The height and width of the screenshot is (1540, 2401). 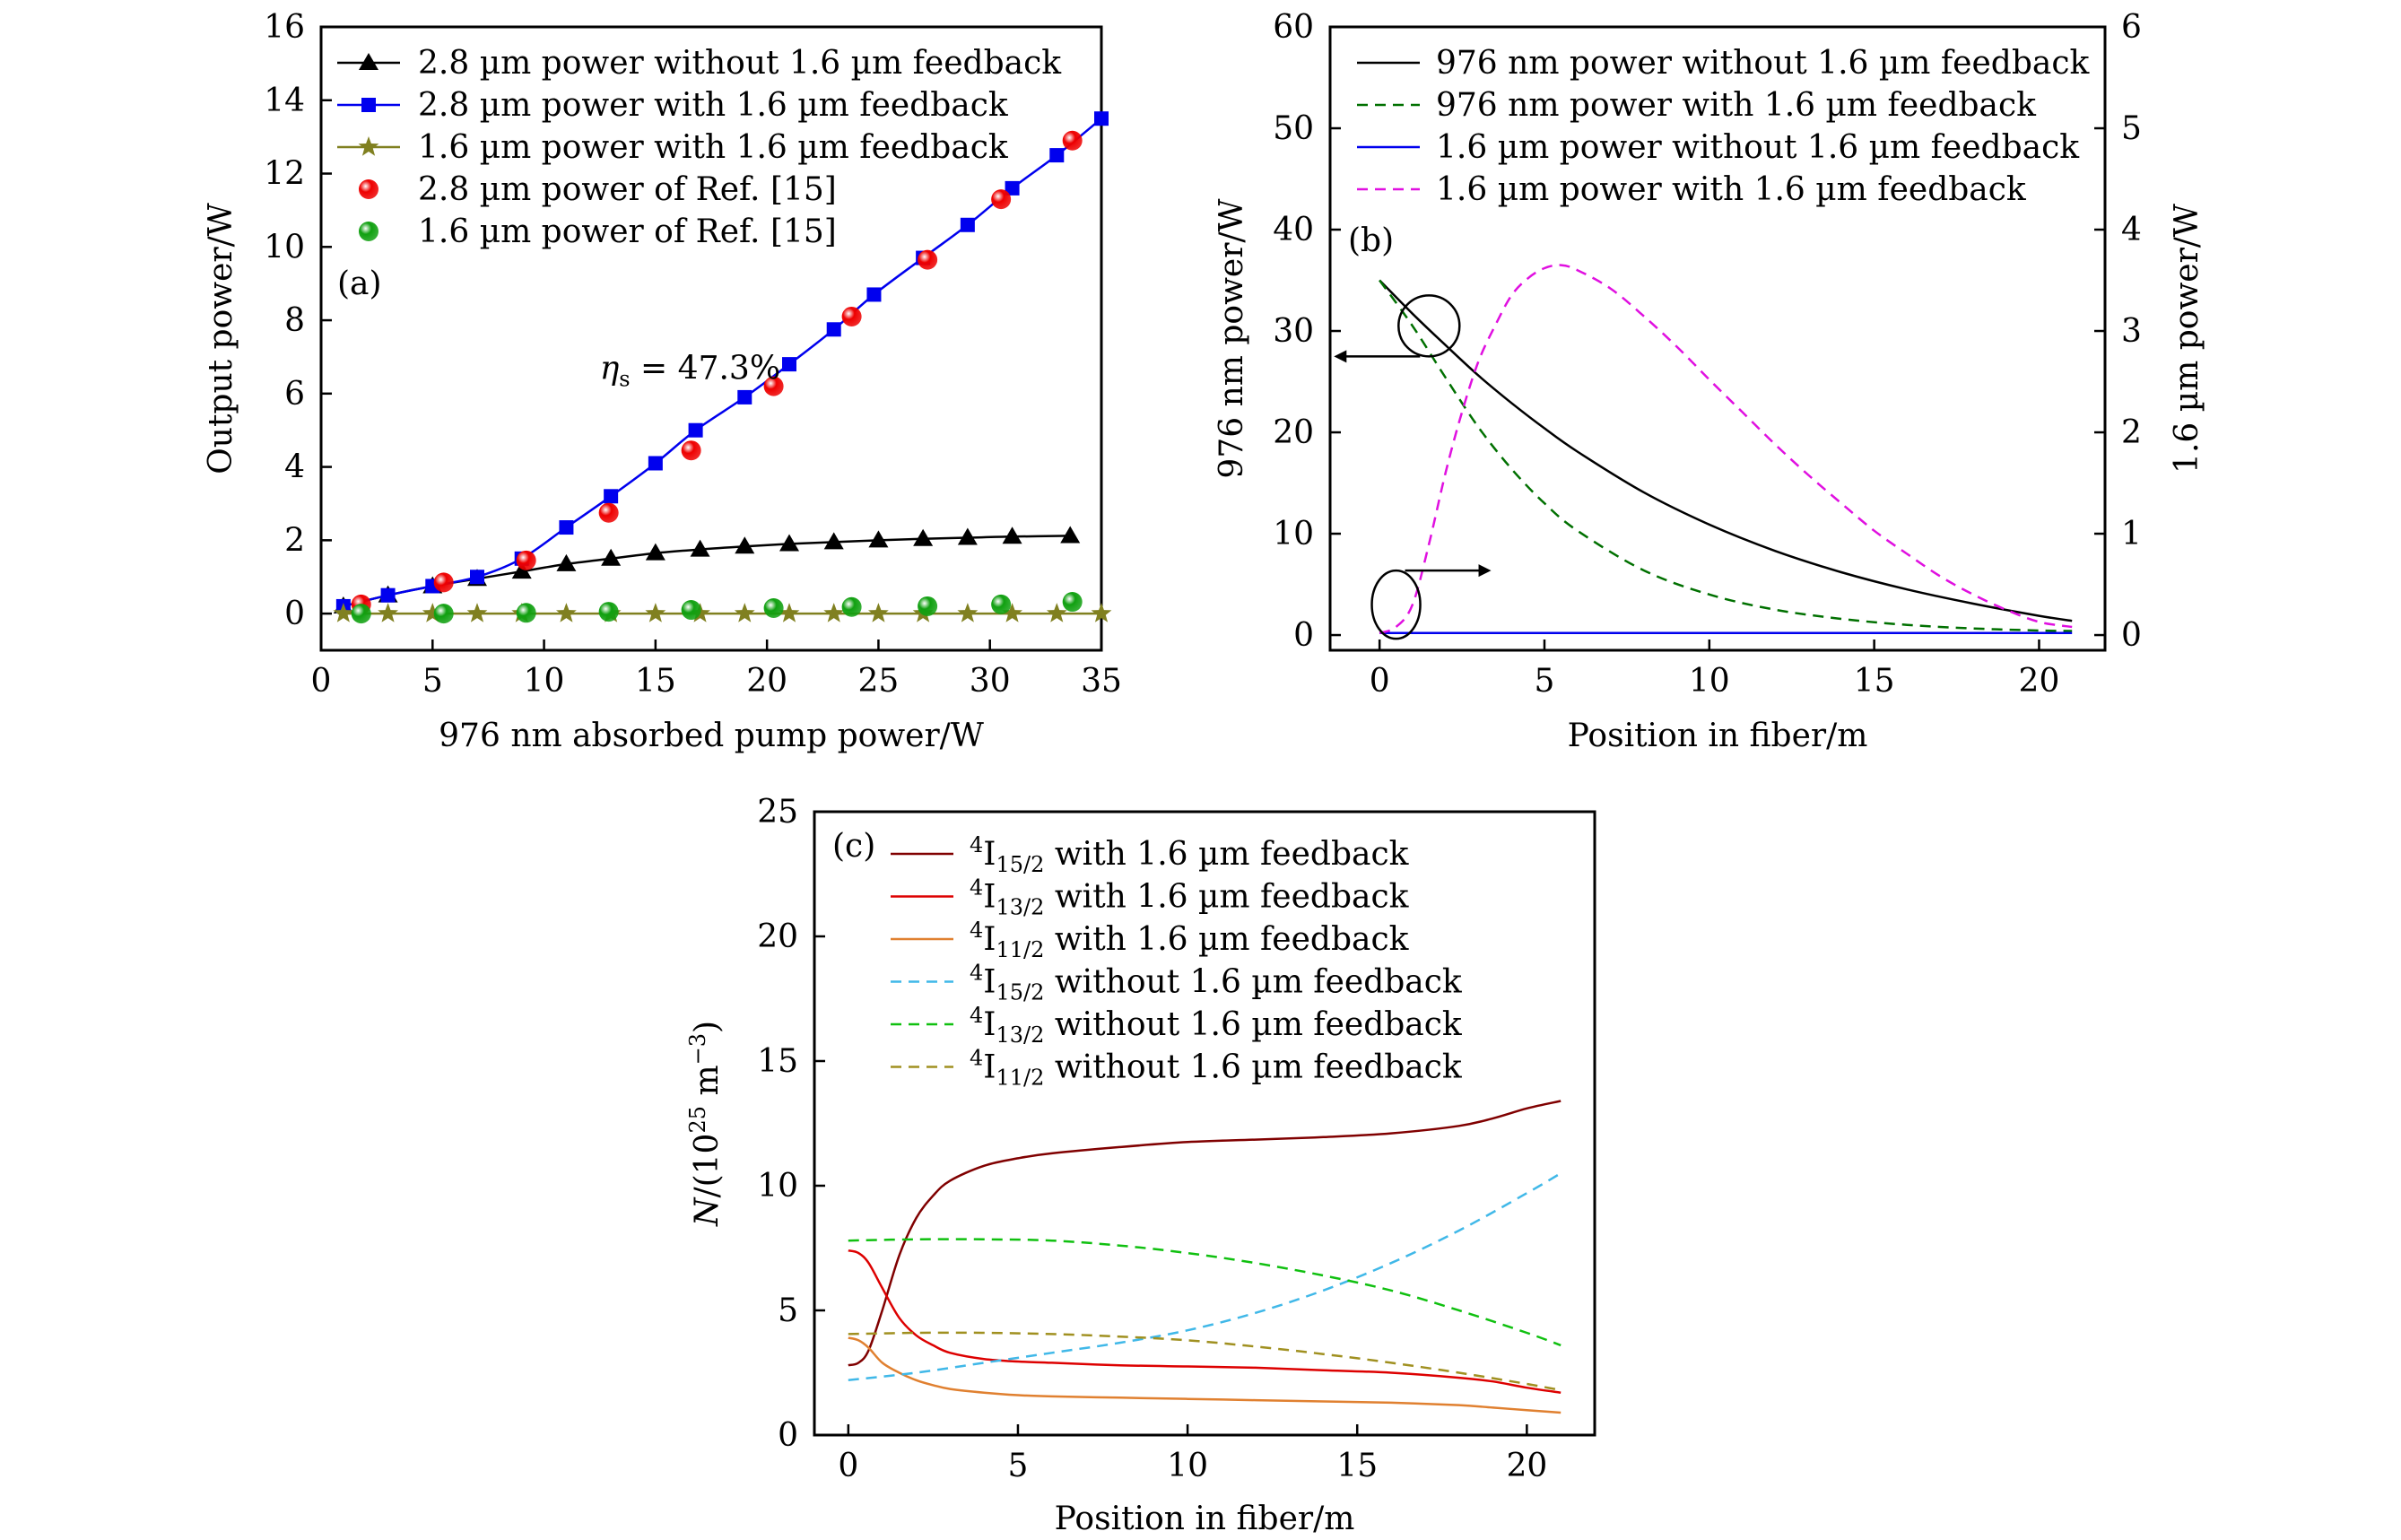 What do you see at coordinates (788, 1435) in the screenshot?
I see `chart-c-ytick-label: 0` at bounding box center [788, 1435].